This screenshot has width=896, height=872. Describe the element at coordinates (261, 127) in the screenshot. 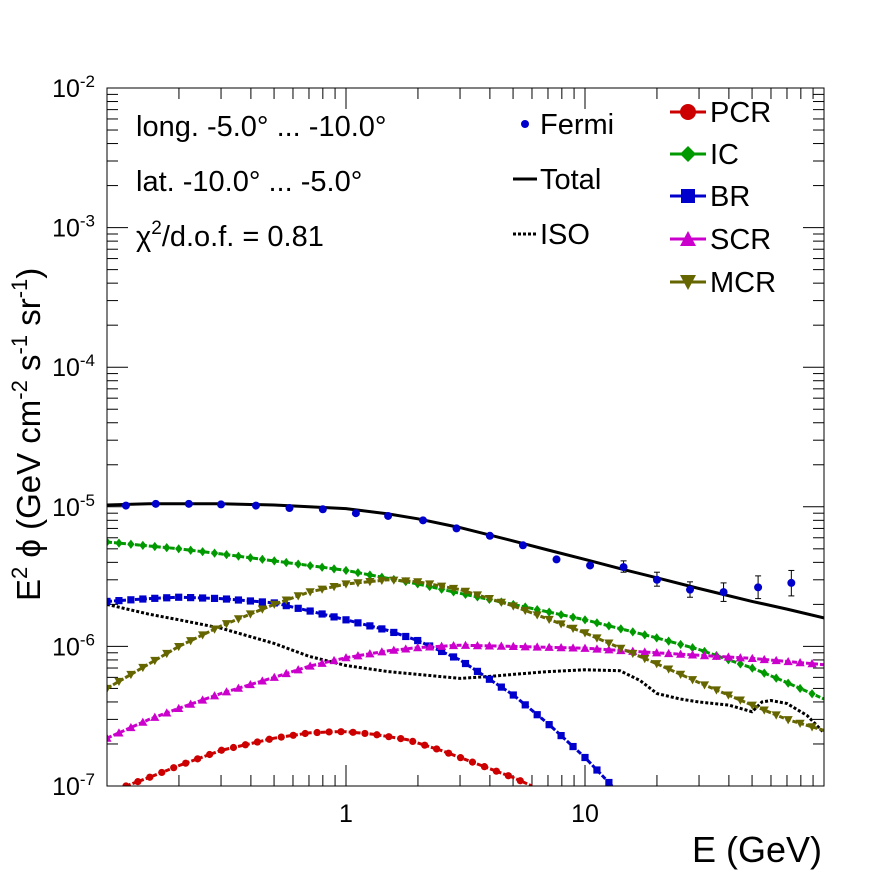

I see `region-longitude-label: long. -5.0° ... -10.0°` at that location.